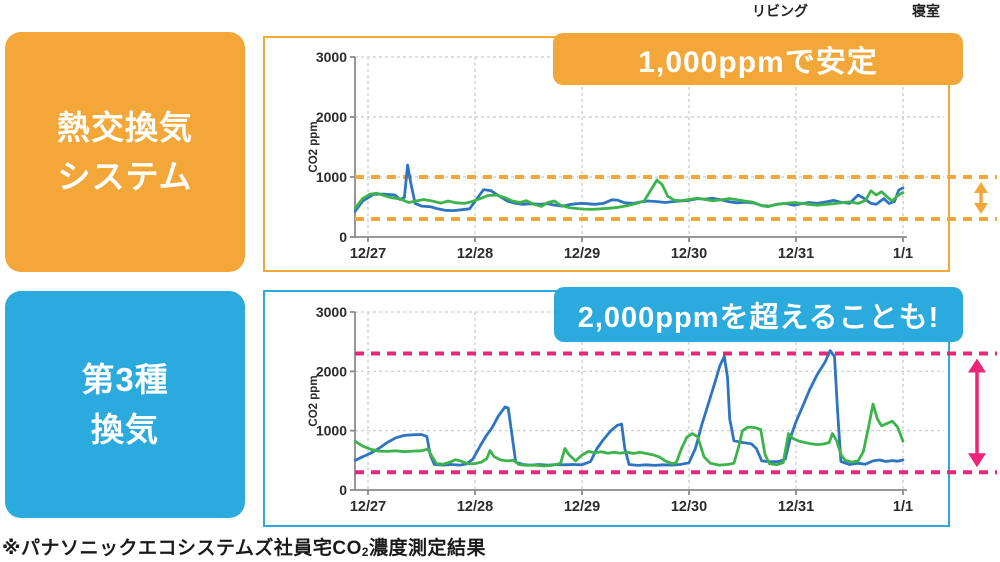 Image resolution: width=1000 pixels, height=562 pixels. I want to click on type3-ventilation-label: 第3種 換気, so click(125, 404).